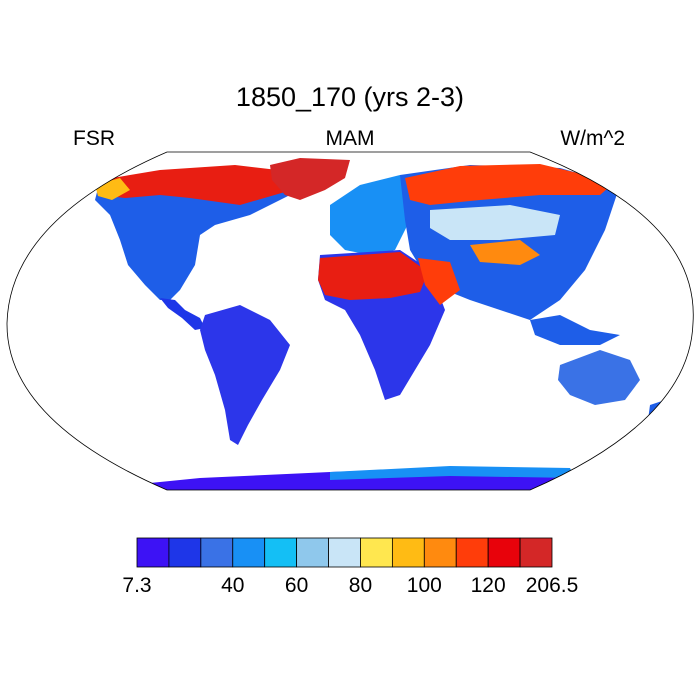  Describe the element at coordinates (373, 276) in the screenshot. I see `region-sahara` at that location.